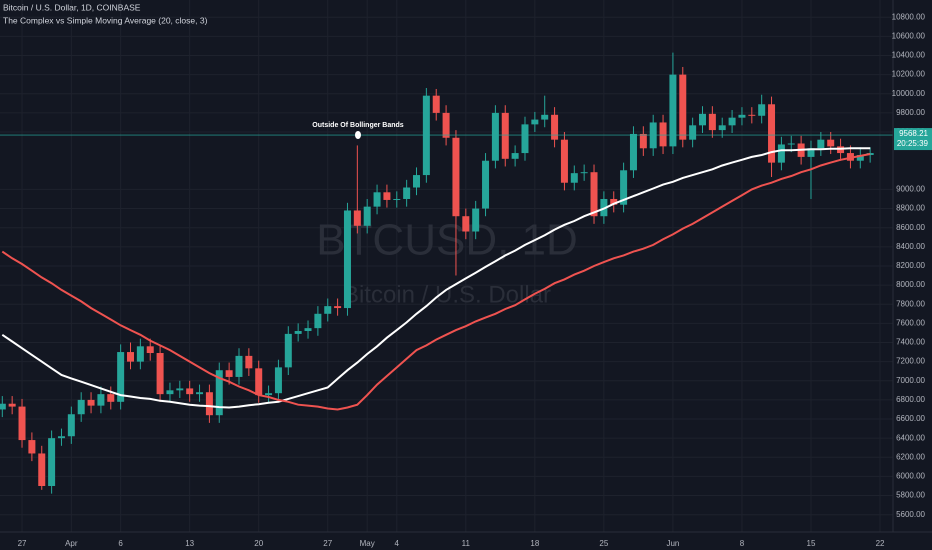  What do you see at coordinates (672, 543) in the screenshot?
I see `x-tick-label: Jun` at bounding box center [672, 543].